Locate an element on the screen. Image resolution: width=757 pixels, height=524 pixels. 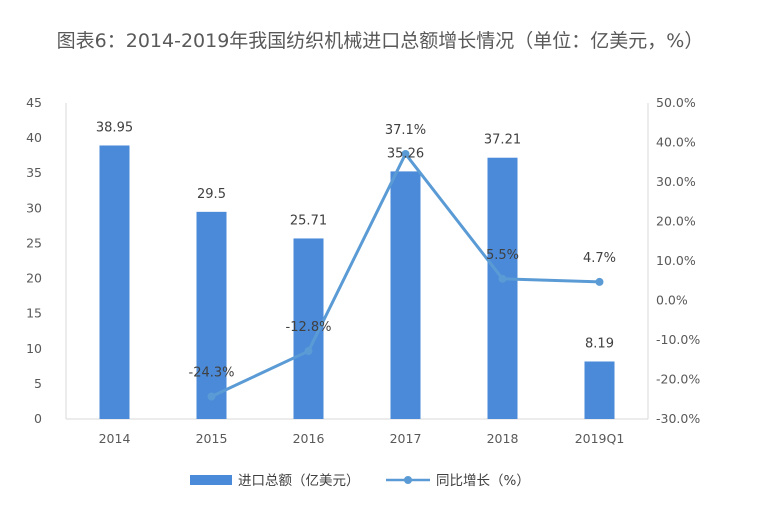
right-tick-label: 0.0% is located at coordinates (672, 300).